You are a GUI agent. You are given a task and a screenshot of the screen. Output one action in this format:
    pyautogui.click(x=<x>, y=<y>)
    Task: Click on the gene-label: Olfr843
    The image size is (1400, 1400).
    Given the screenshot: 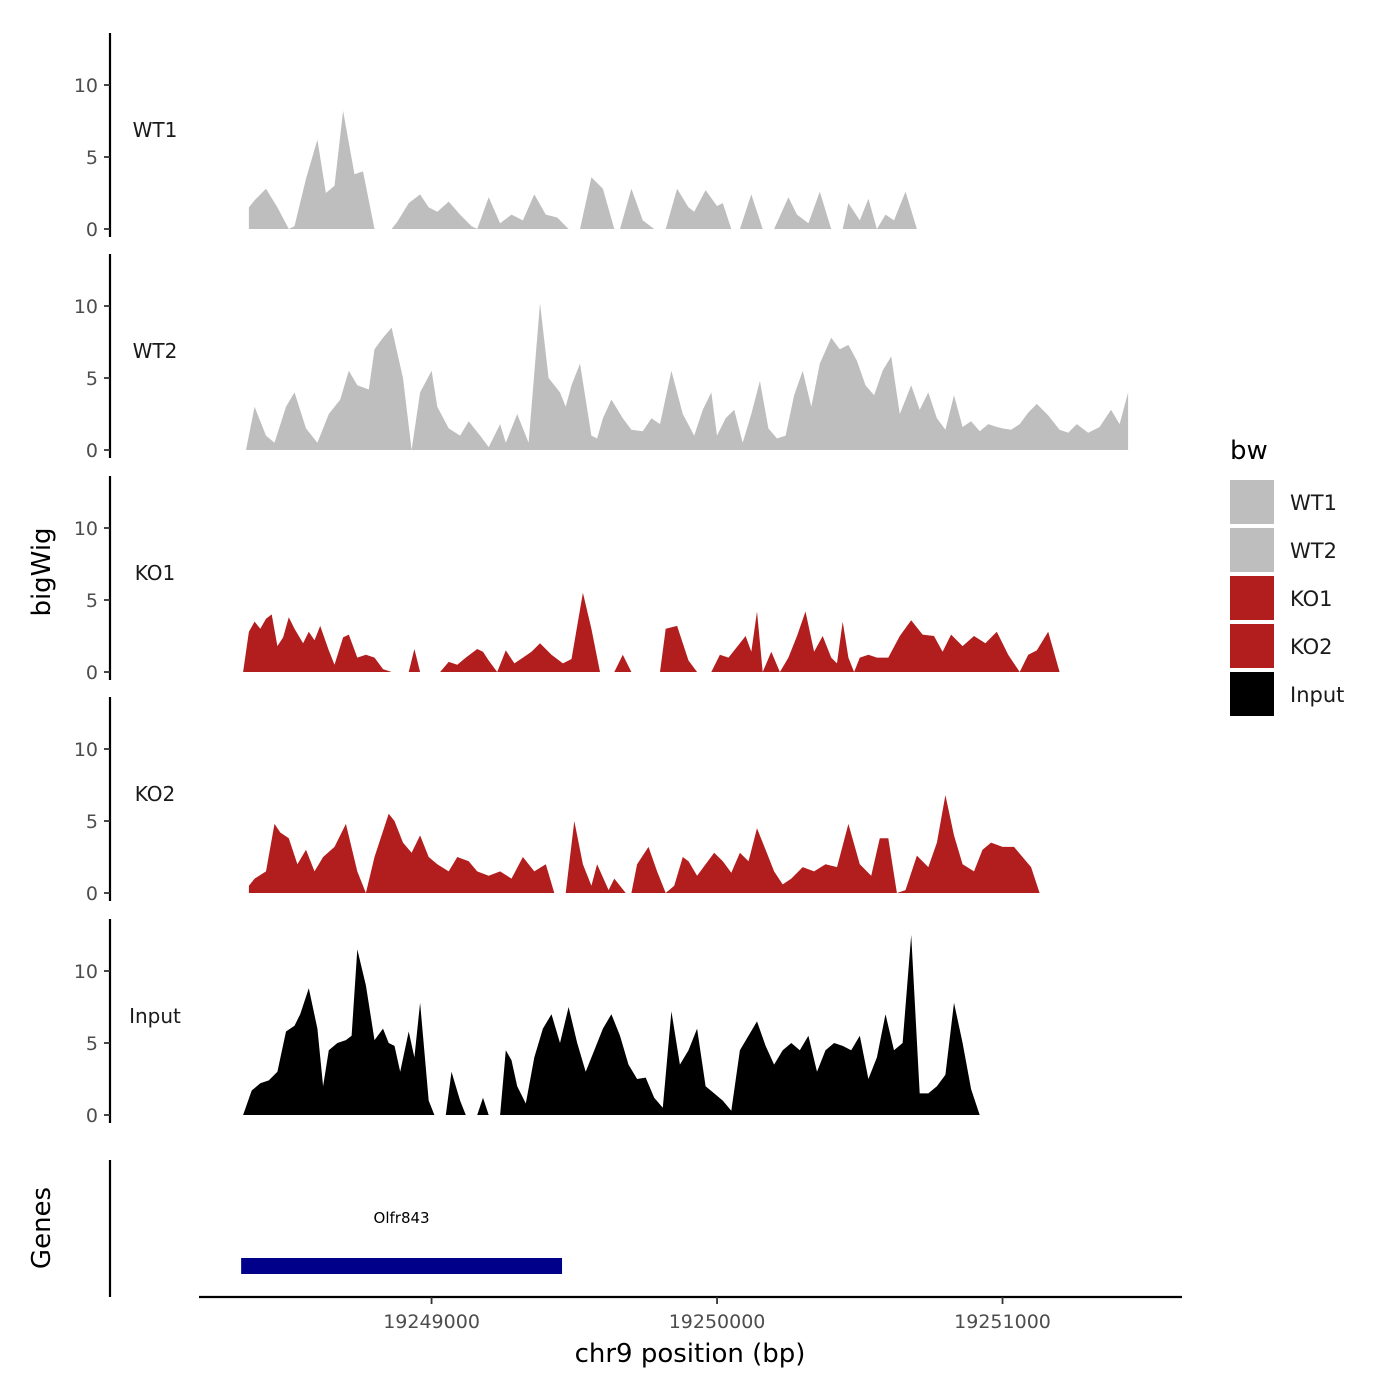 What is the action you would take?
    pyautogui.click(x=402, y=1218)
    